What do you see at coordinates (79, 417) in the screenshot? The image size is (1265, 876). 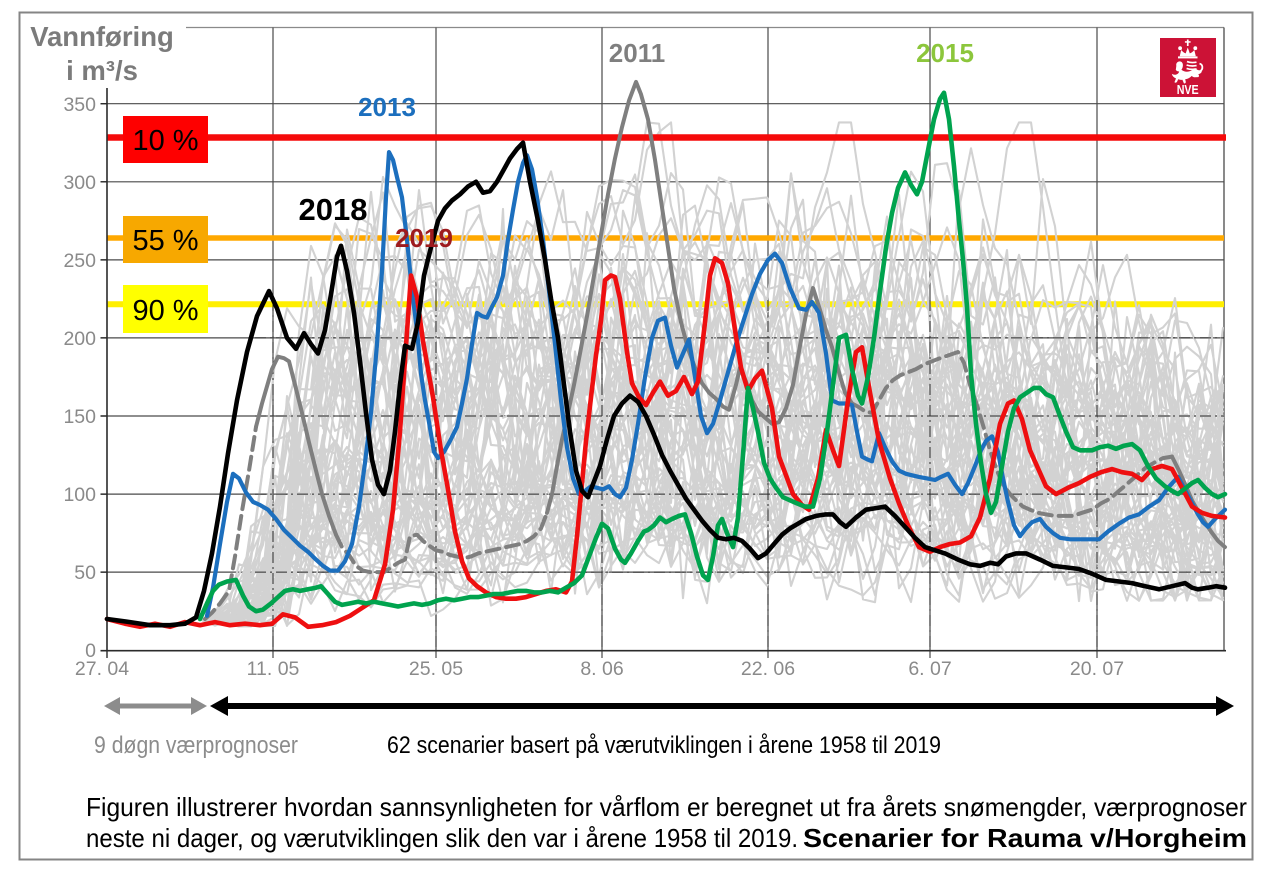 I see `svg-text: 150` at bounding box center [79, 417].